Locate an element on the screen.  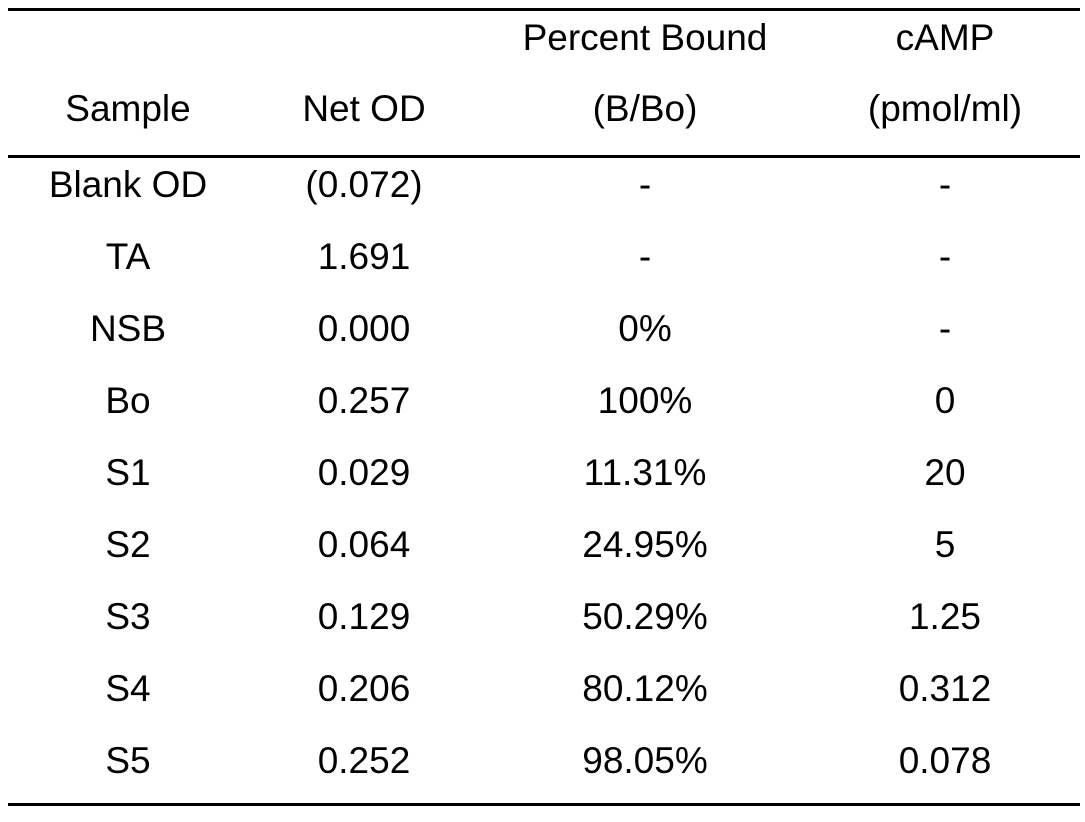
cell-percent-bound: 80.12% is located at coordinates (645, 688).